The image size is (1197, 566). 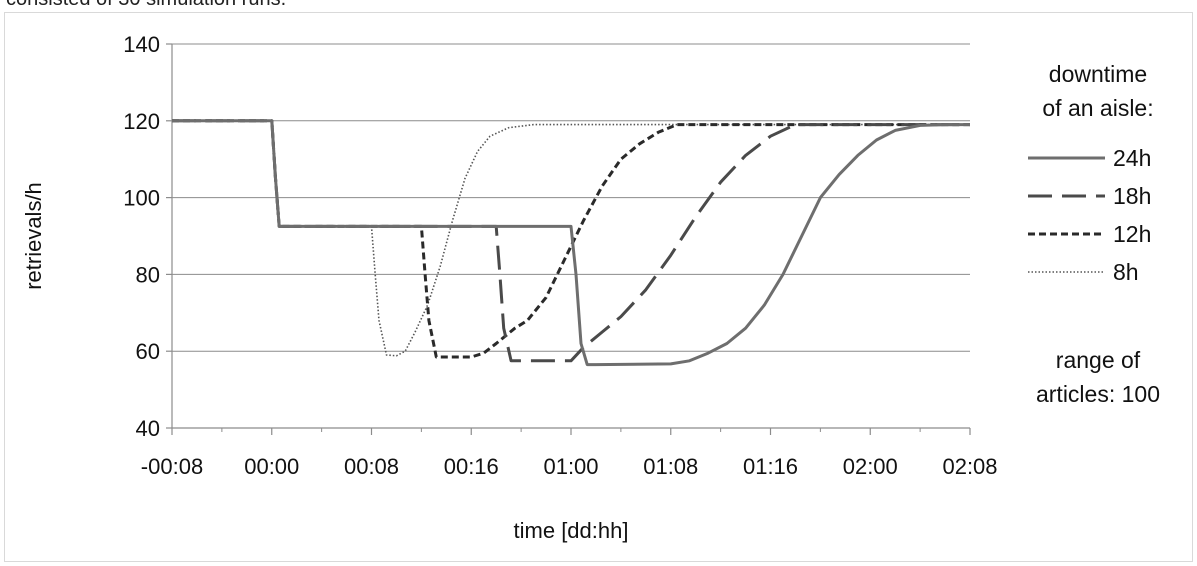 I want to click on x-tick-label: 01:08, so click(x=670, y=466).